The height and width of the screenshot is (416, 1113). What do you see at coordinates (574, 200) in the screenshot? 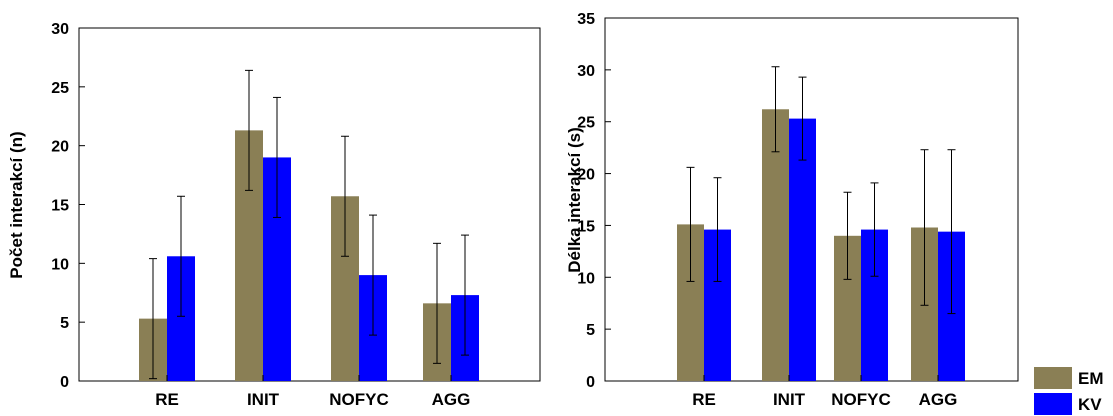
I see `y-axis-title: Délka interakcí (s)` at bounding box center [574, 200].